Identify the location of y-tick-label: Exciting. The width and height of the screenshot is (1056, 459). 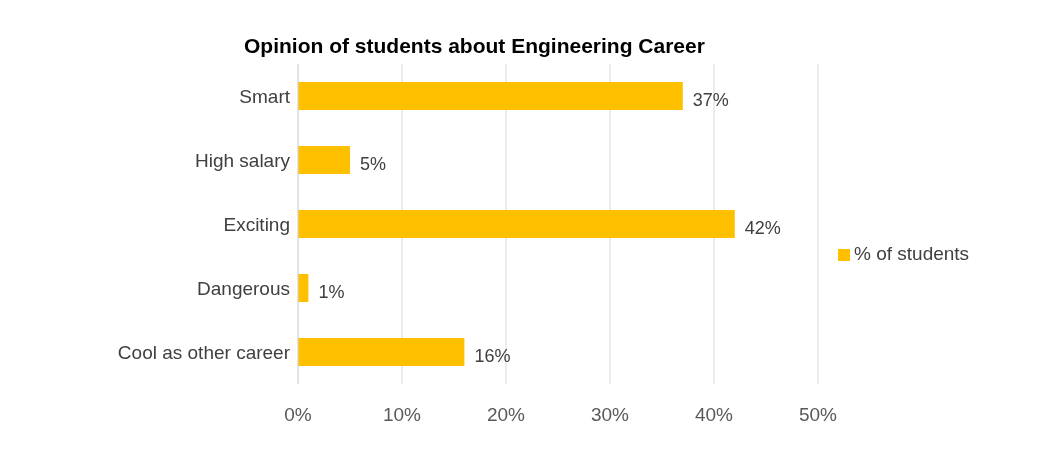
(256, 224).